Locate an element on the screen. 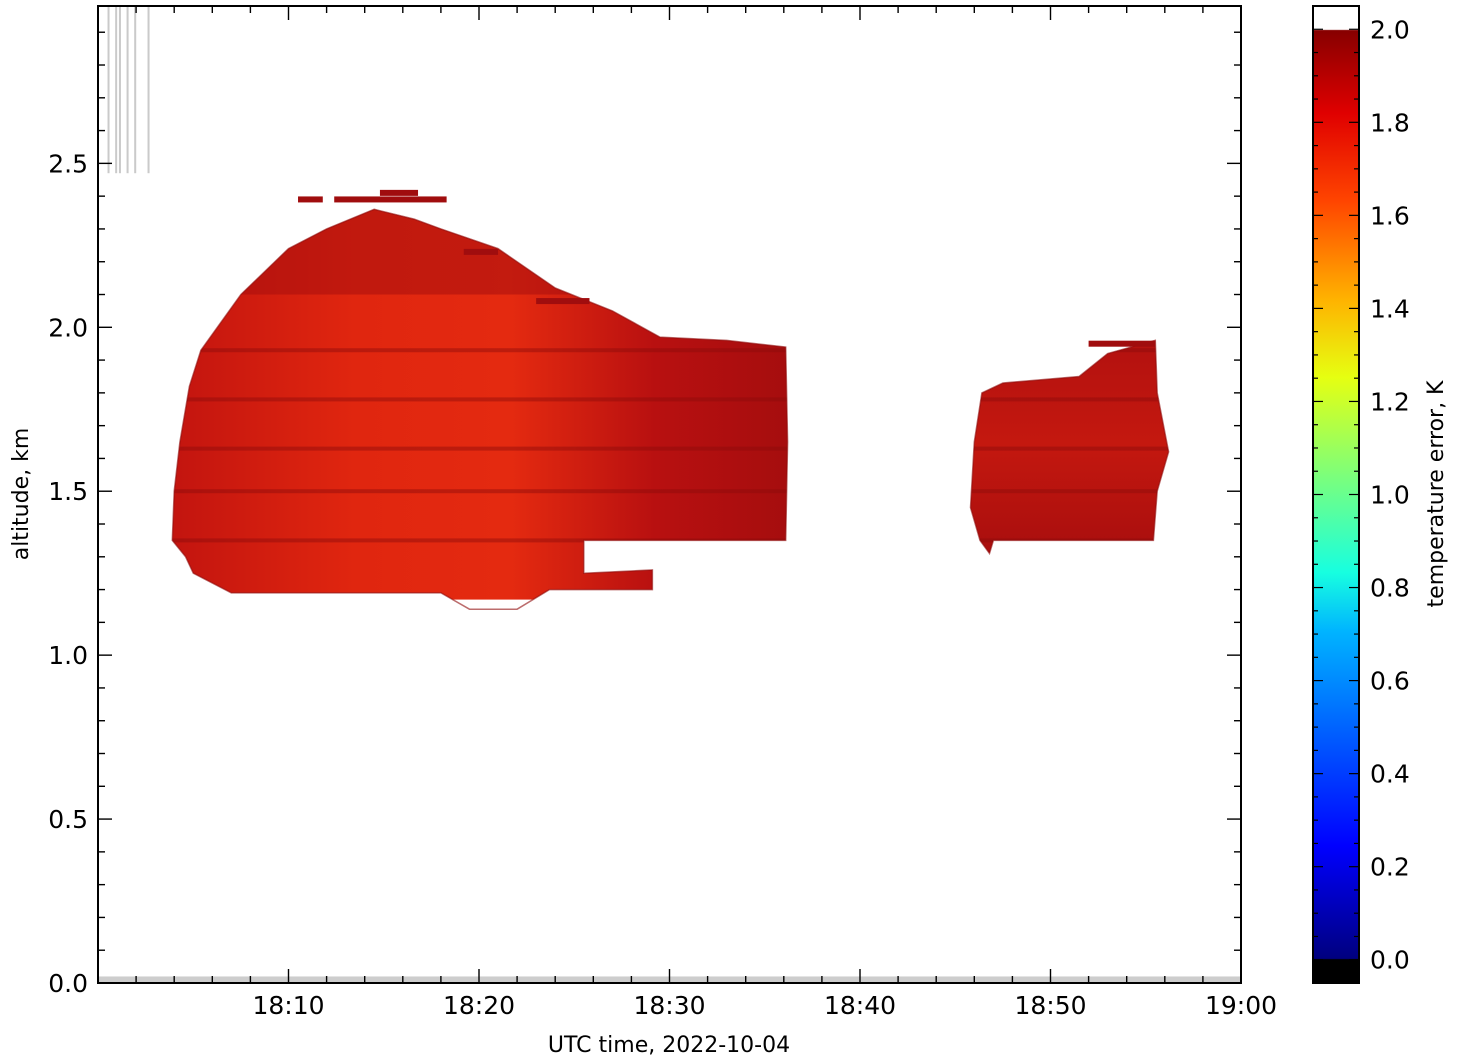  x-tick-label: 18:40 is located at coordinates (860, 1005).